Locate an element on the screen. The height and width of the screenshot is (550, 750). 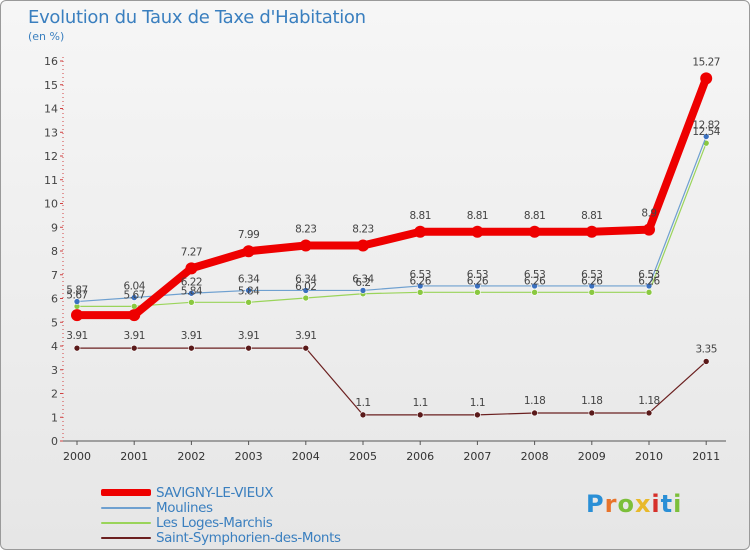
logo-letter: P is located at coordinates (595, 504).